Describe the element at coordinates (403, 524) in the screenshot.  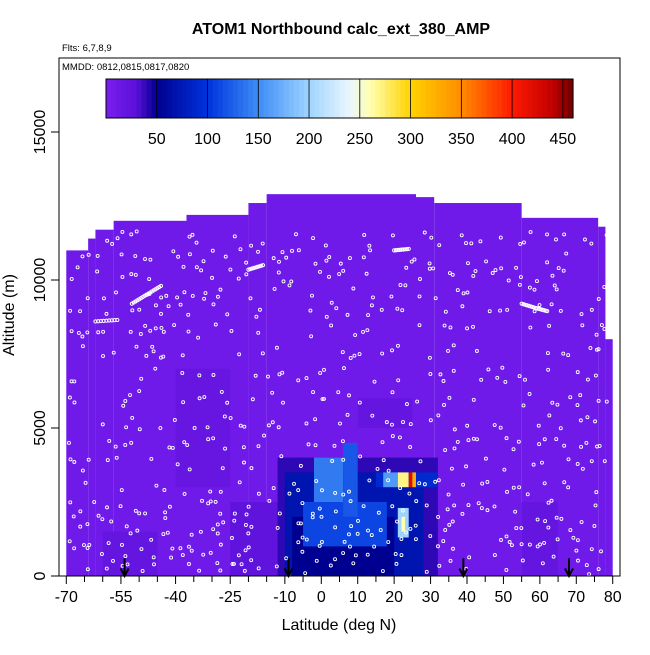
I see `heatmap-cell` at that location.